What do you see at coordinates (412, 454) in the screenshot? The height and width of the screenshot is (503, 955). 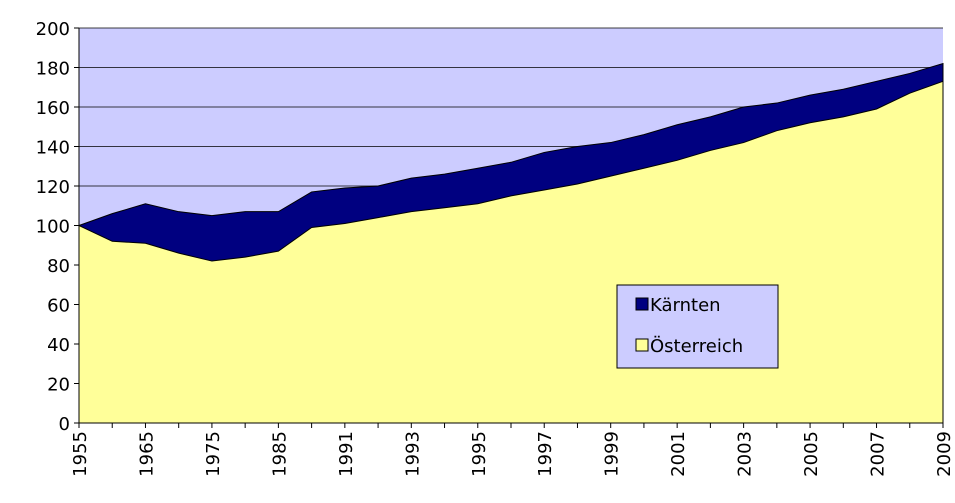 I see `x-tick-label: 1993` at bounding box center [412, 454].